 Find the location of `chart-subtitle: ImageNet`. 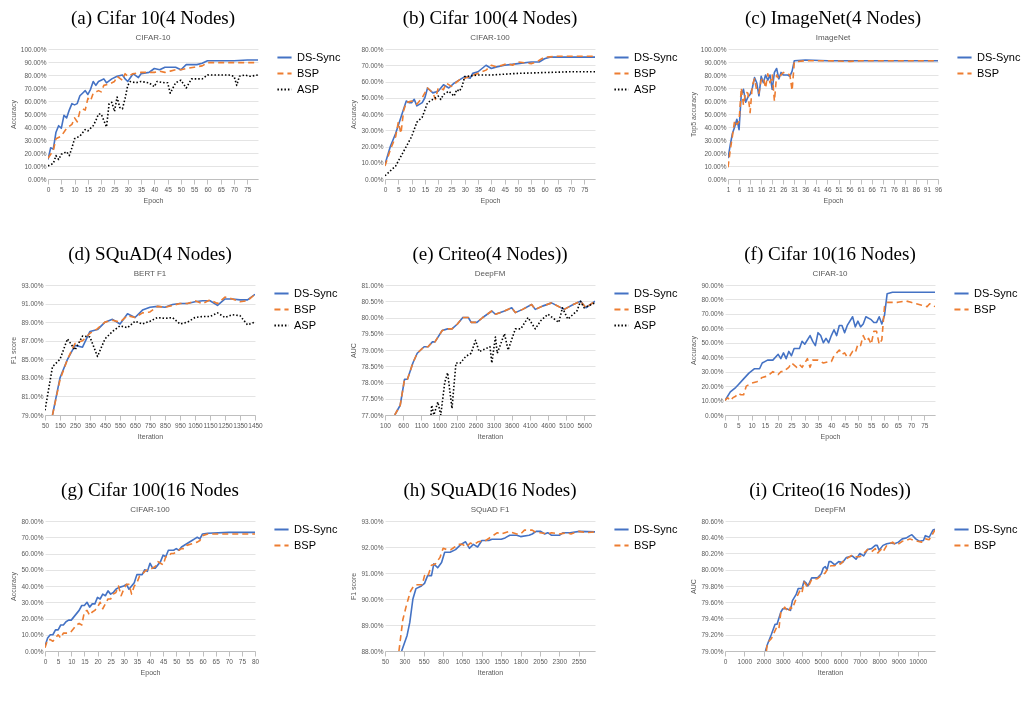

chart-subtitle: ImageNet is located at coordinates (833, 37).